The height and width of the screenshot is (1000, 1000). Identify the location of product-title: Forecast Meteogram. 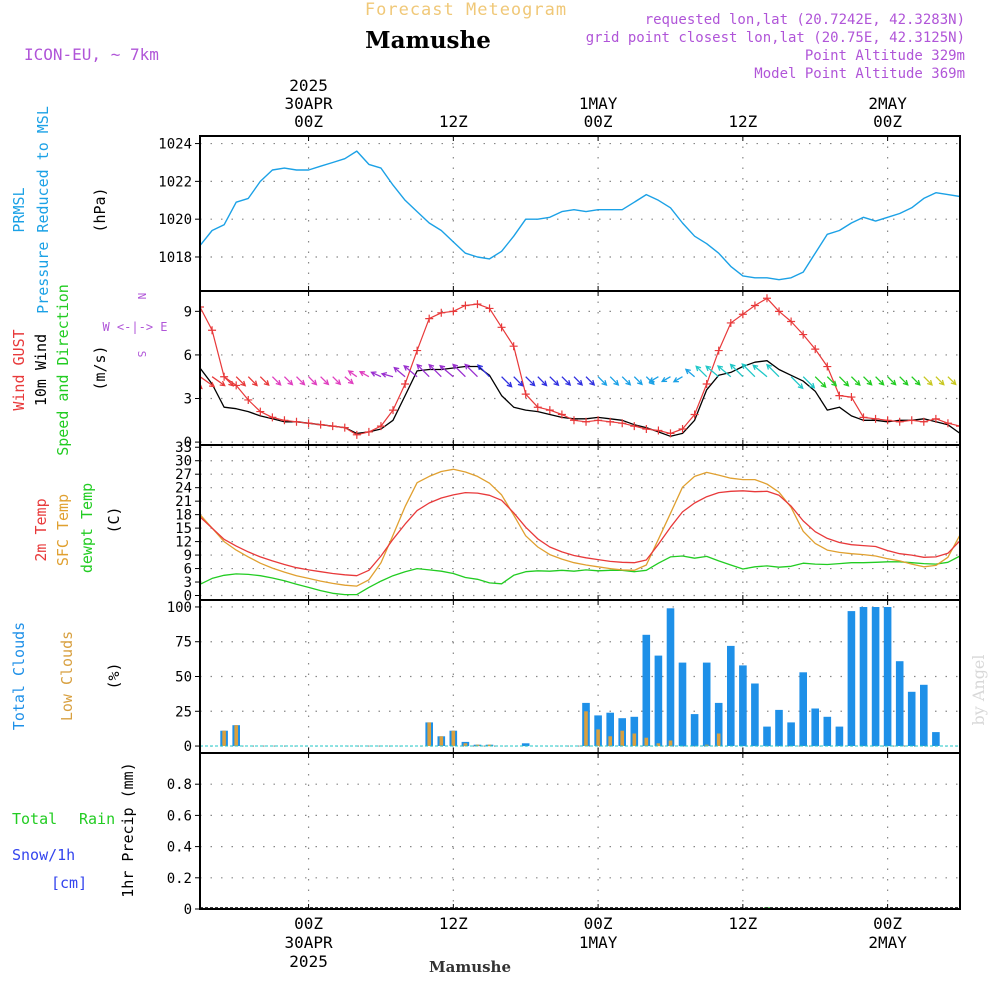
(466, 10).